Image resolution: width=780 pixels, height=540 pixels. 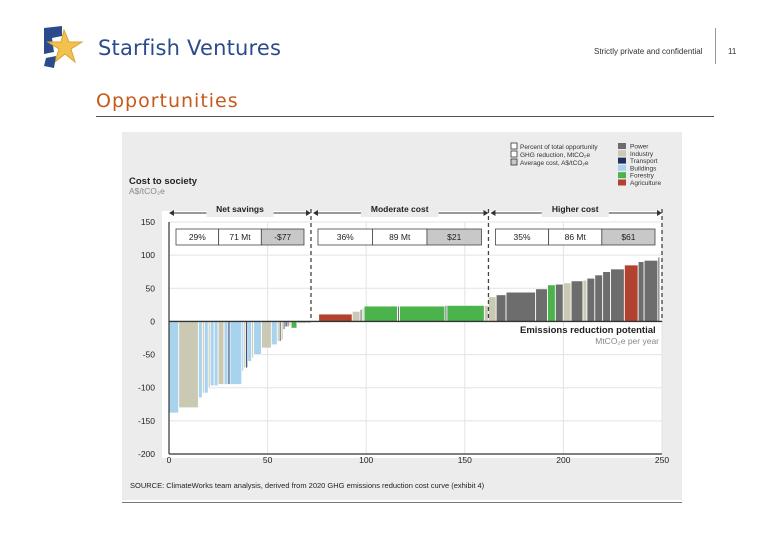 I want to click on segment-stat-mt: 71 Mt, so click(x=240, y=237).